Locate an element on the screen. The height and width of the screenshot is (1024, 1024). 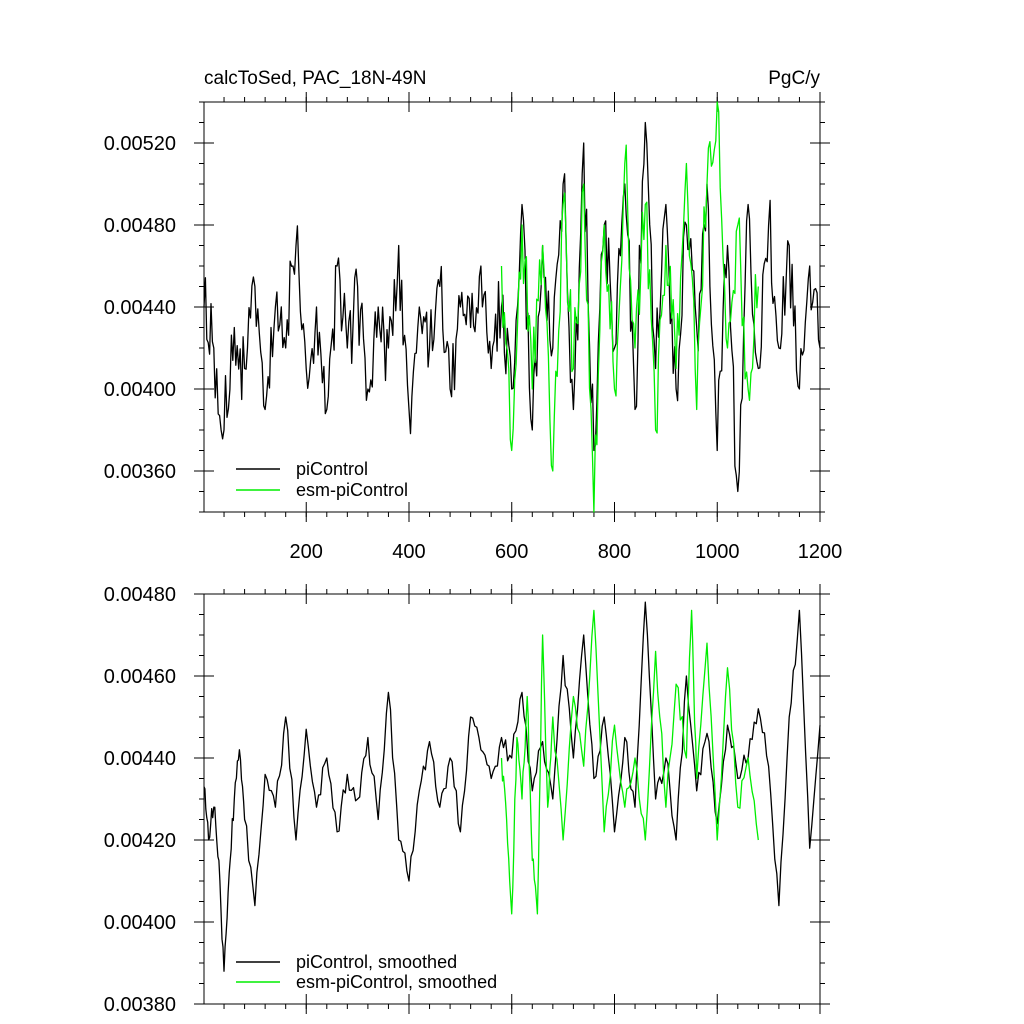
top-ytick-label: 0.00440 is located at coordinates (140, 308).